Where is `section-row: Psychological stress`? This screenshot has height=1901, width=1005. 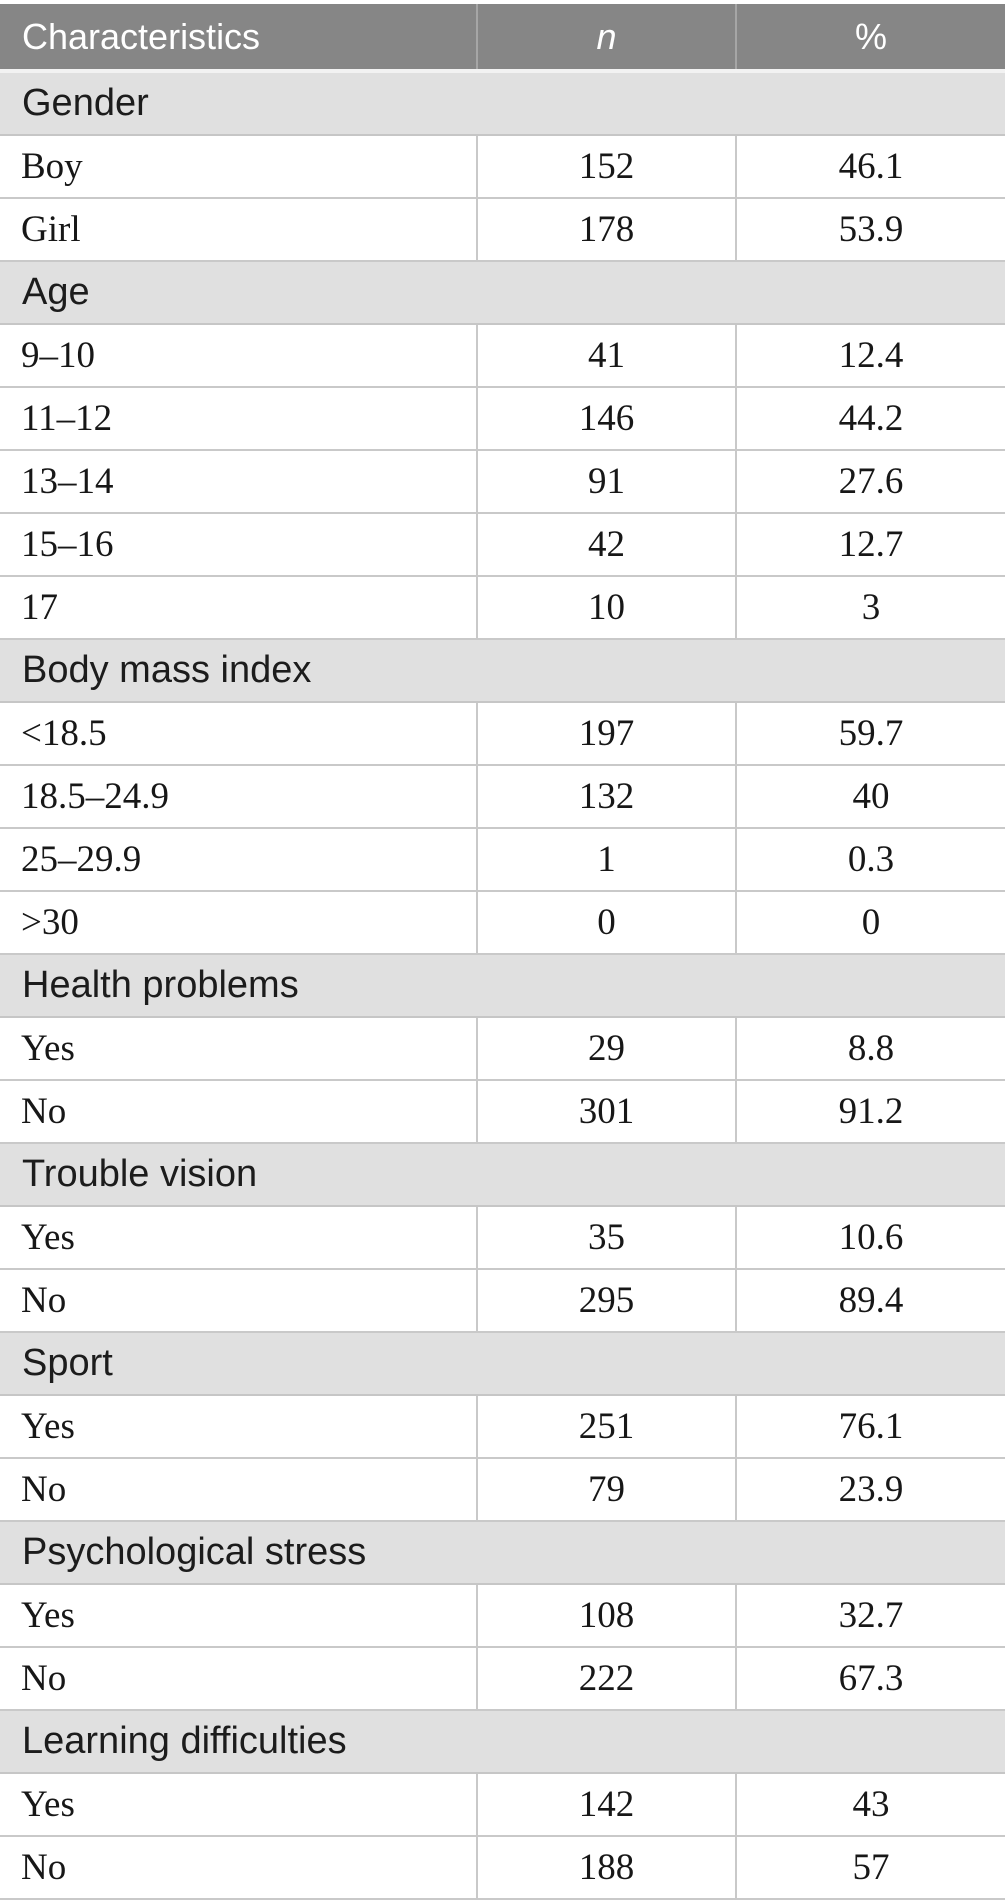 section-row: Psychological stress is located at coordinates (502, 1552).